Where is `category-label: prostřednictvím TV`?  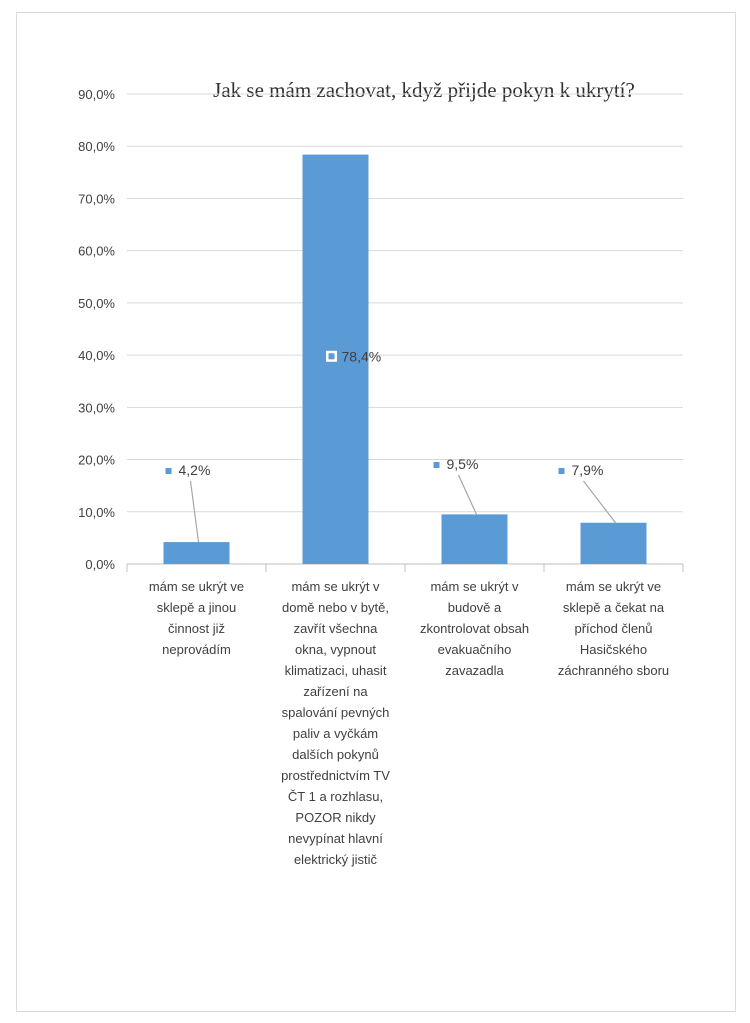
category-label: prostřednictvím TV is located at coordinates (335, 775).